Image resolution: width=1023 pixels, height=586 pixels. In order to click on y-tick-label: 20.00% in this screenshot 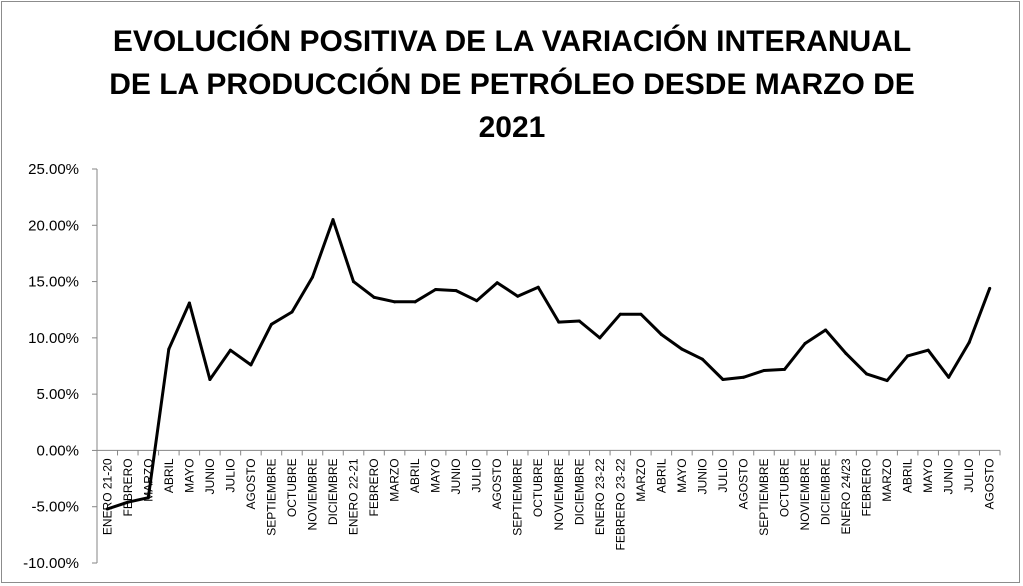, I will do `click(53, 225)`.